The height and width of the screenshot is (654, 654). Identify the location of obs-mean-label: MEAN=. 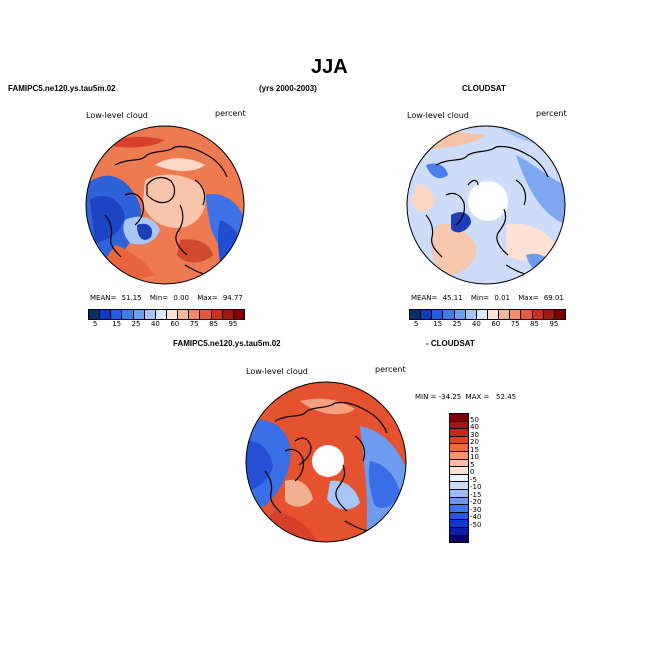
(424, 298).